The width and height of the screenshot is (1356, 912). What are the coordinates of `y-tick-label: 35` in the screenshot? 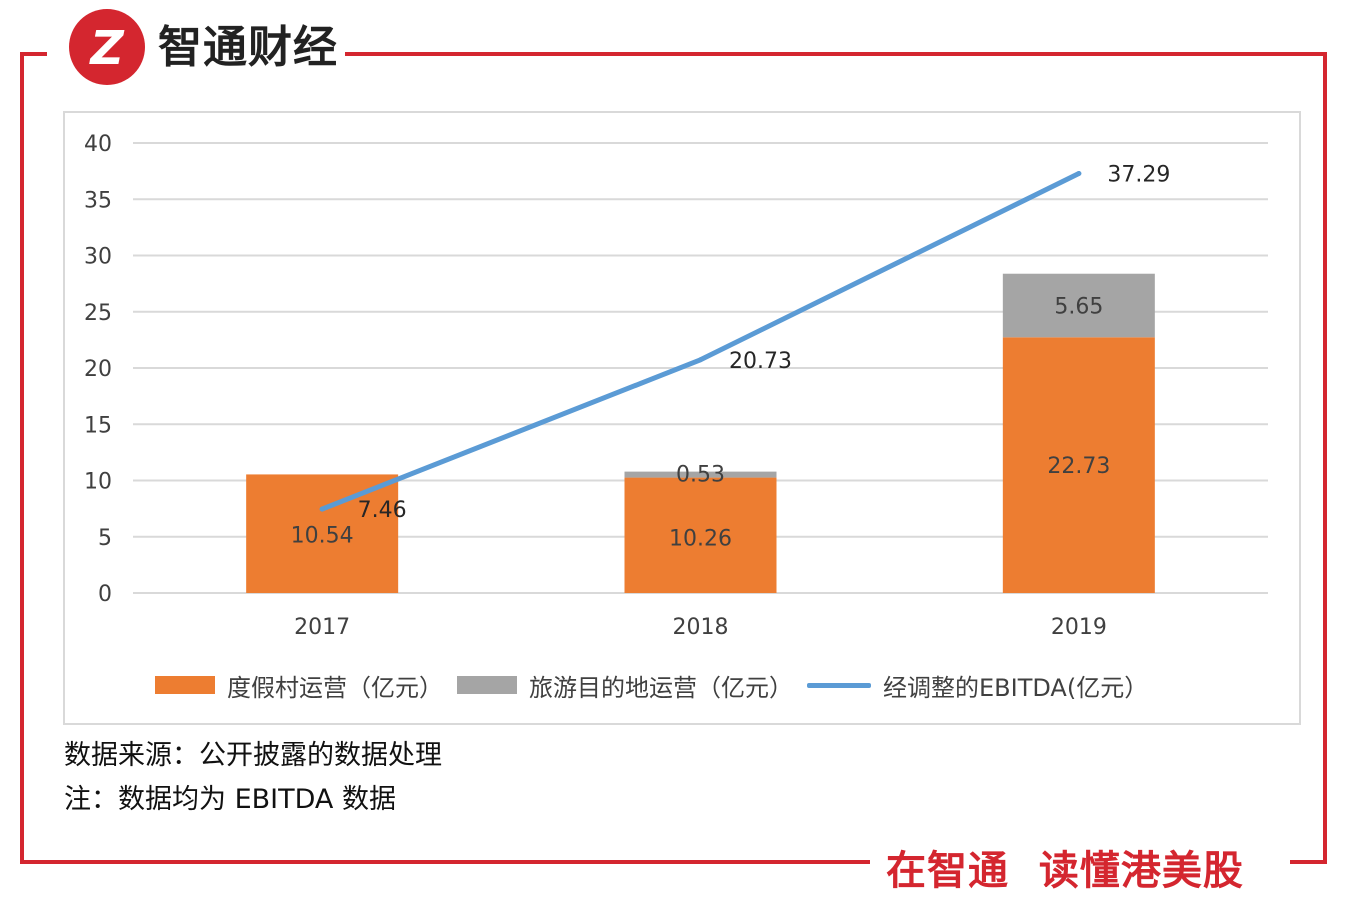 It's located at (98, 200).